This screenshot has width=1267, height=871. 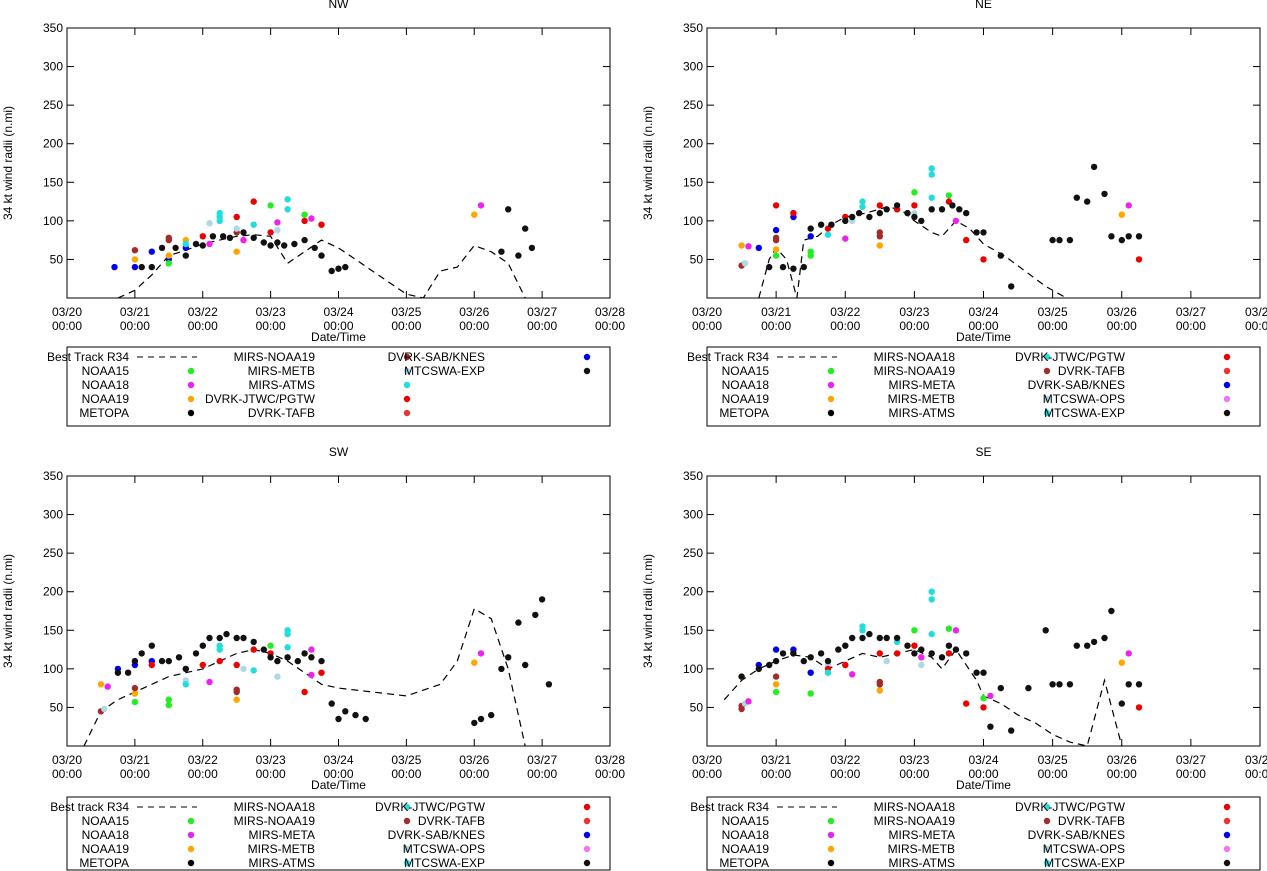 What do you see at coordinates (53, 28) in the screenshot?
I see `y-tick-label: 350` at bounding box center [53, 28].